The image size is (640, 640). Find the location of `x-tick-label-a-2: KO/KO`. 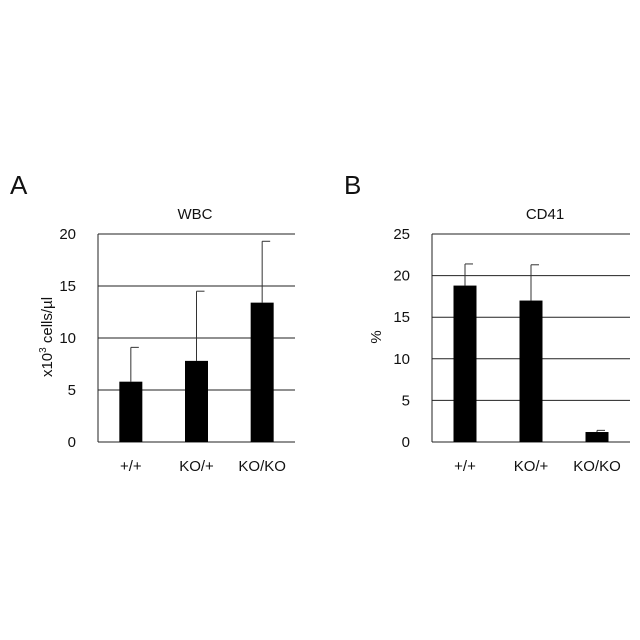

x-tick-label-a-2: KO/KO is located at coordinates (262, 466).